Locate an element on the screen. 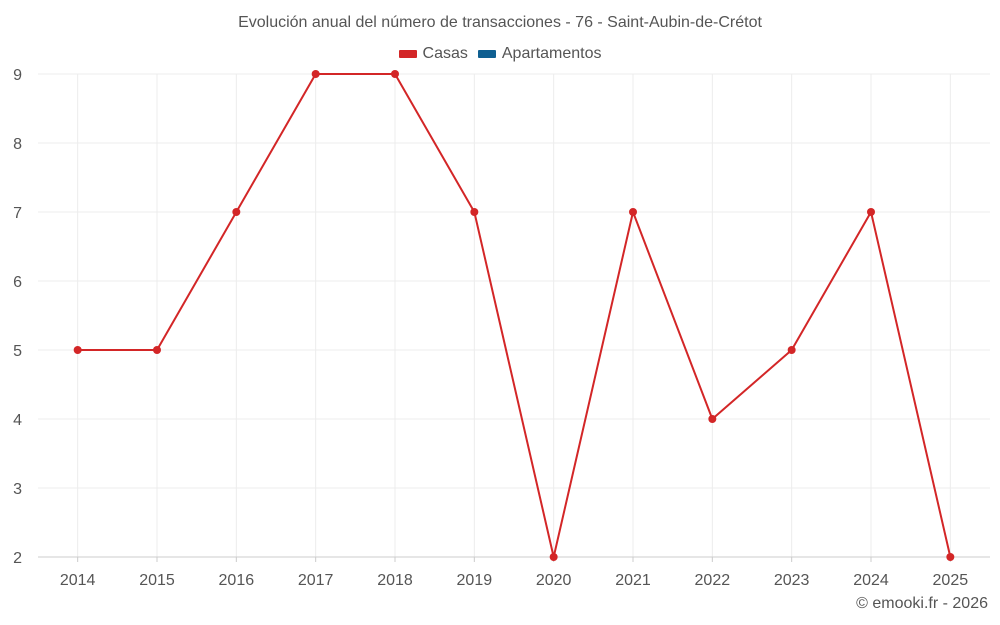  x-tick-label: 2015 is located at coordinates (157, 580).